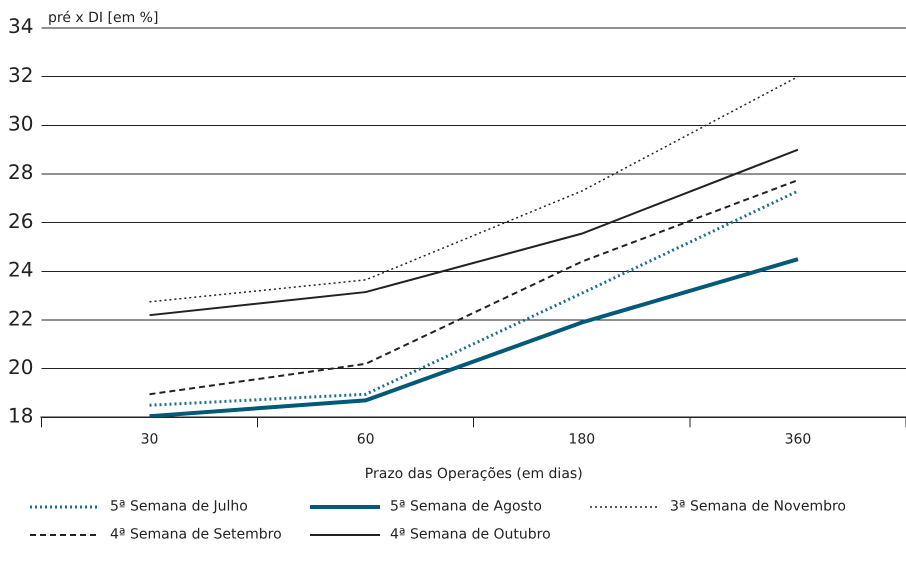 The image size is (906, 567). What do you see at coordinates (21, 416) in the screenshot?
I see `y-tick-label: 18` at bounding box center [21, 416].